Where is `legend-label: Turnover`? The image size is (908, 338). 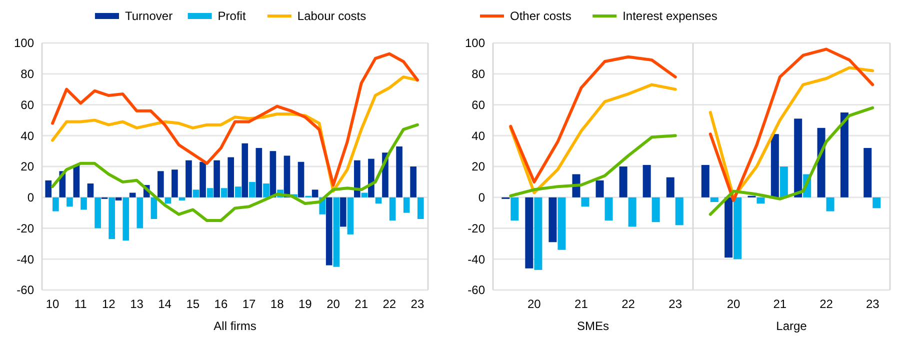
legend-label: Turnover is located at coordinates (149, 16).